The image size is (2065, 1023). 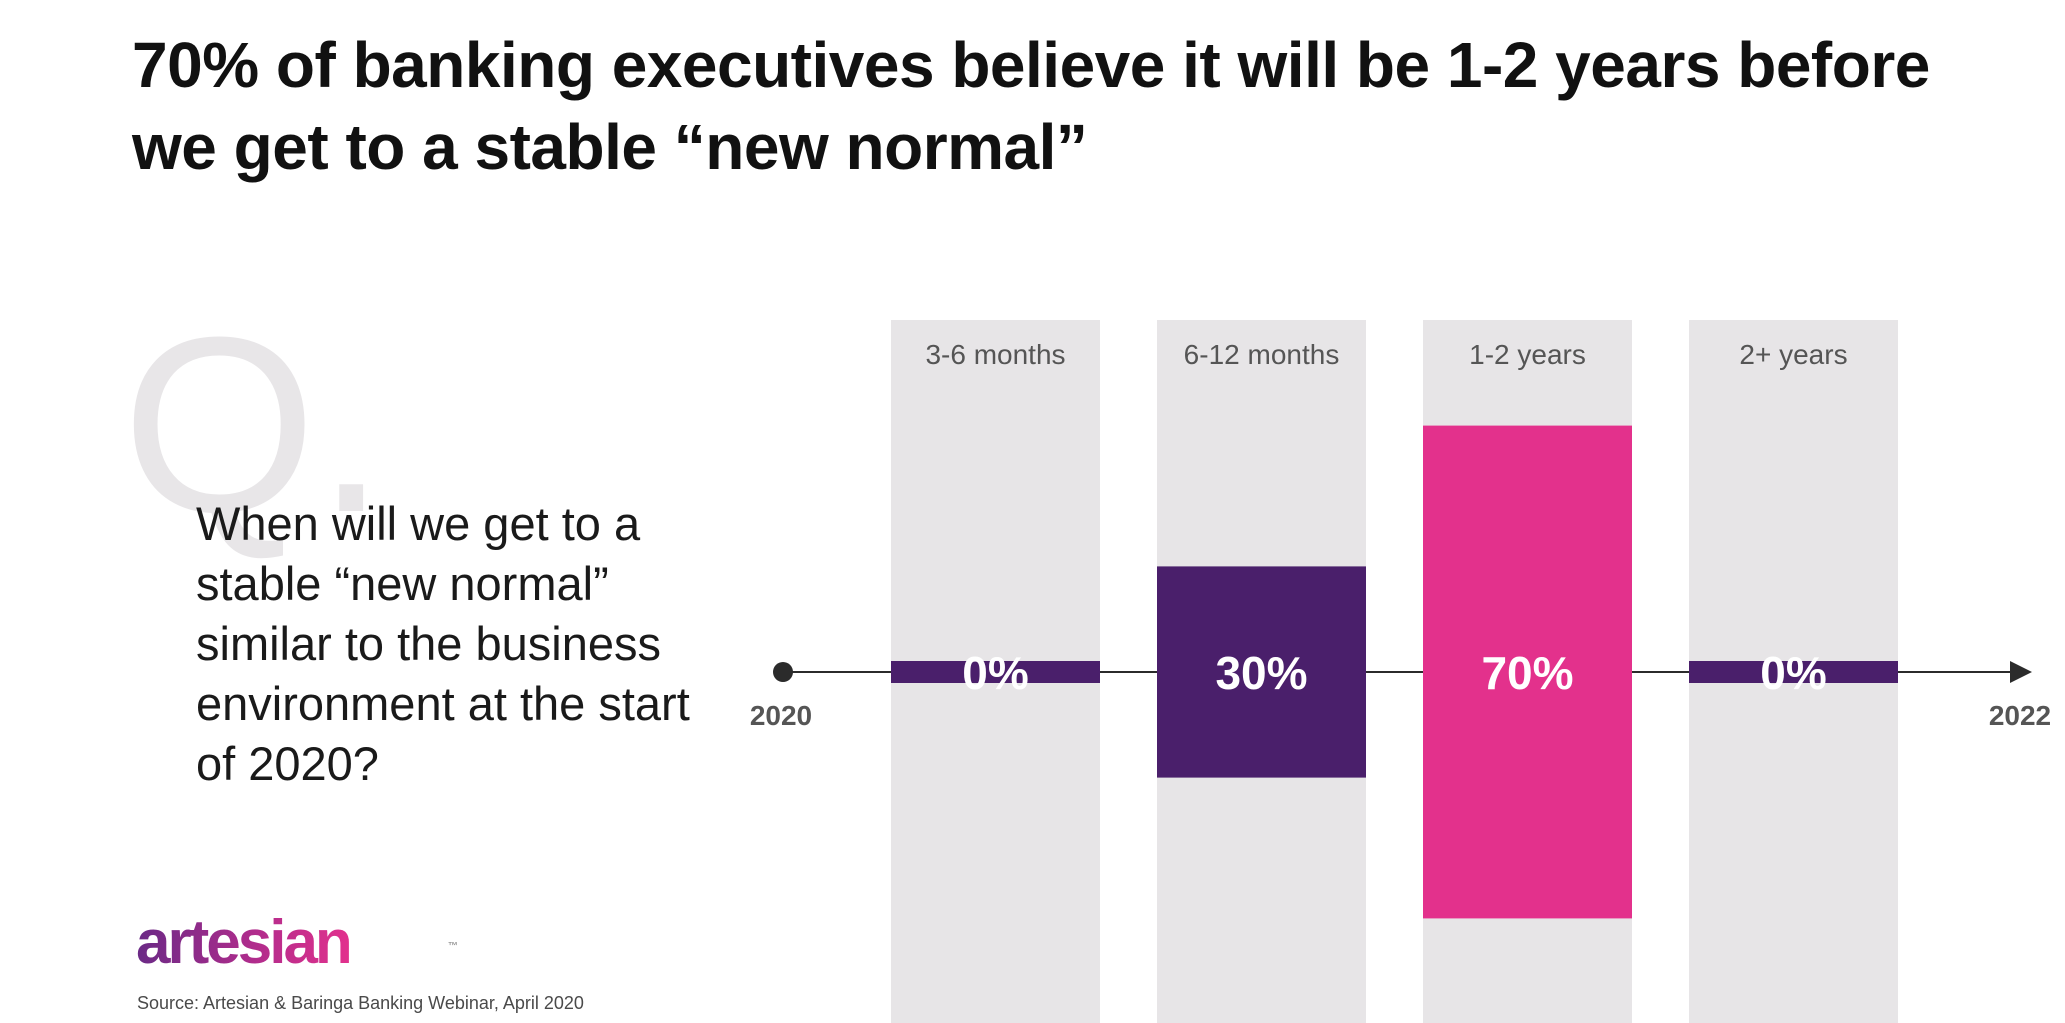 What do you see at coordinates (1262, 354) in the screenshot?
I see `category-label-1: 6-12 months` at bounding box center [1262, 354].